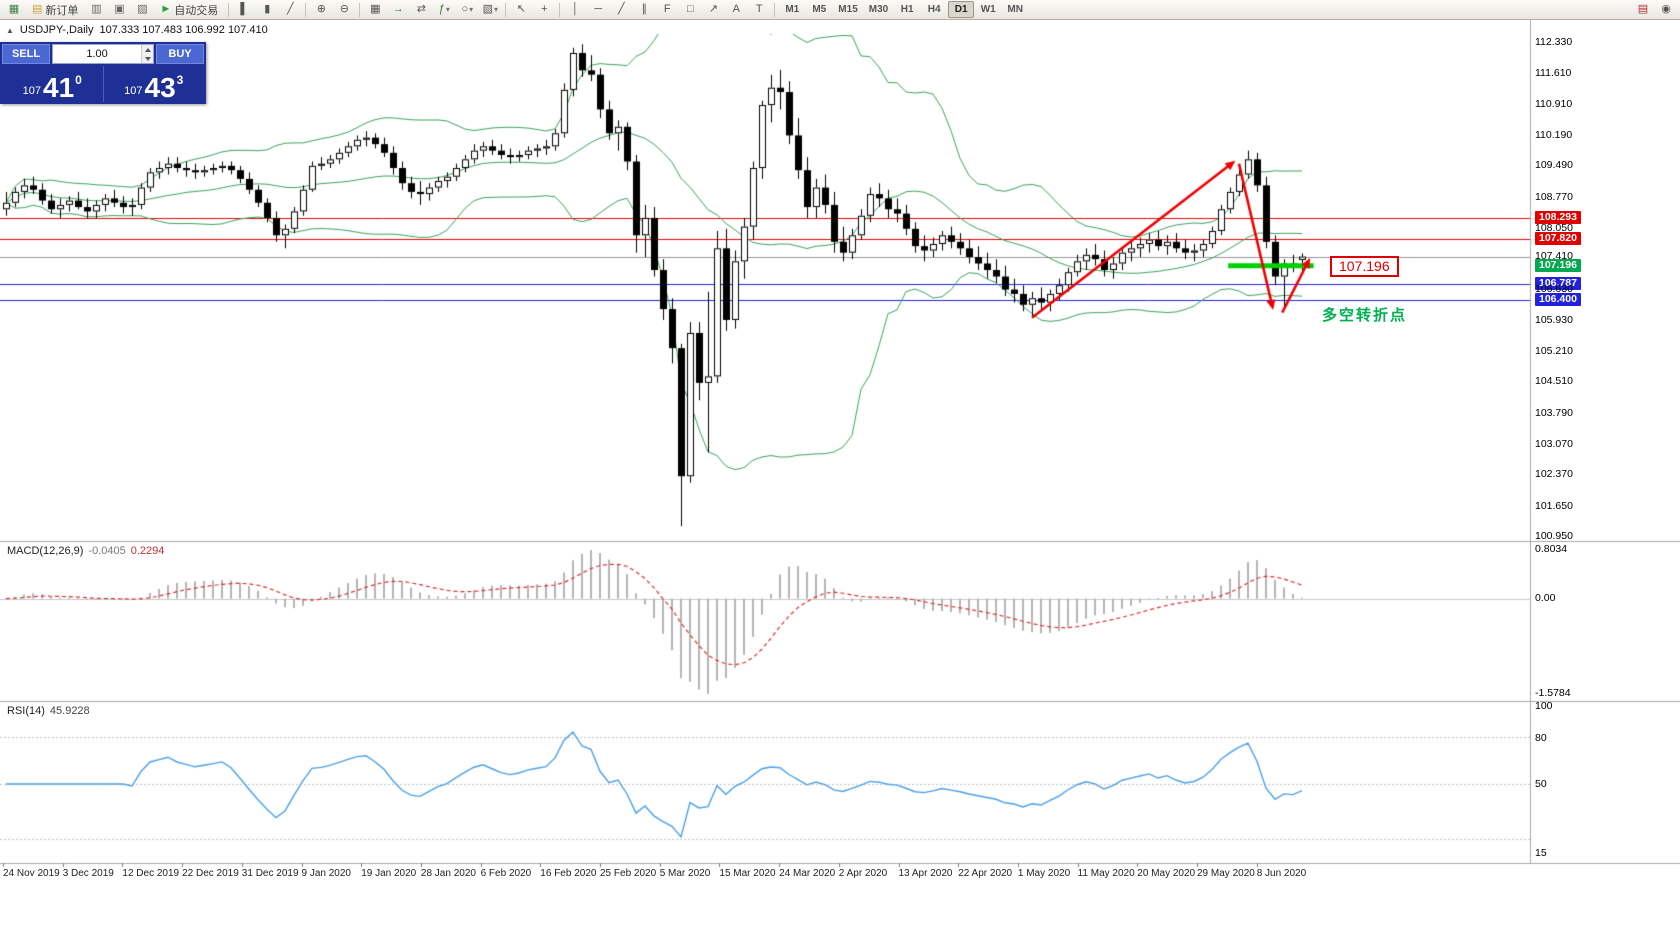  What do you see at coordinates (180, 80) in the screenshot?
I see `buy-price-sup: 3` at bounding box center [180, 80].